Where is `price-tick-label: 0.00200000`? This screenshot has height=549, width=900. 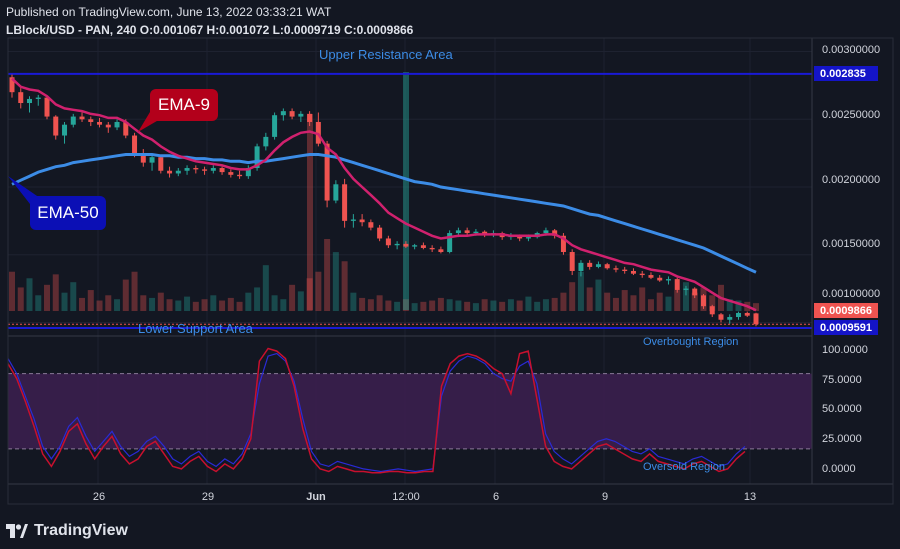 price-tick-label: 0.00200000 is located at coordinates (851, 180).